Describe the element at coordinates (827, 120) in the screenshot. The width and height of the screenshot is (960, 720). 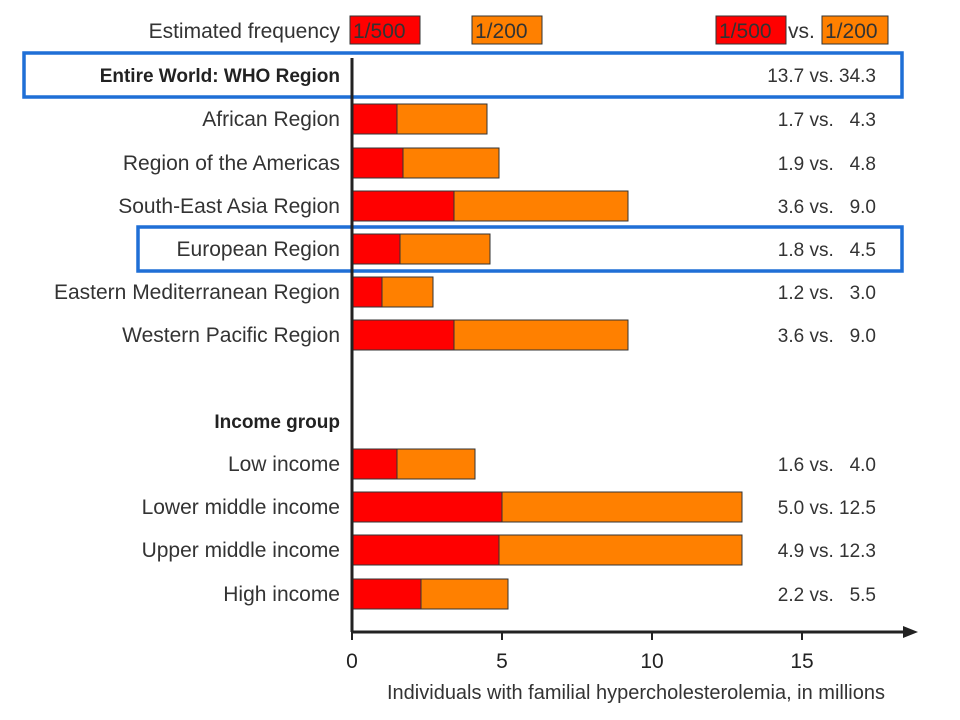
I see `annotation-african-region: 1.7 vs. 4.3` at that location.